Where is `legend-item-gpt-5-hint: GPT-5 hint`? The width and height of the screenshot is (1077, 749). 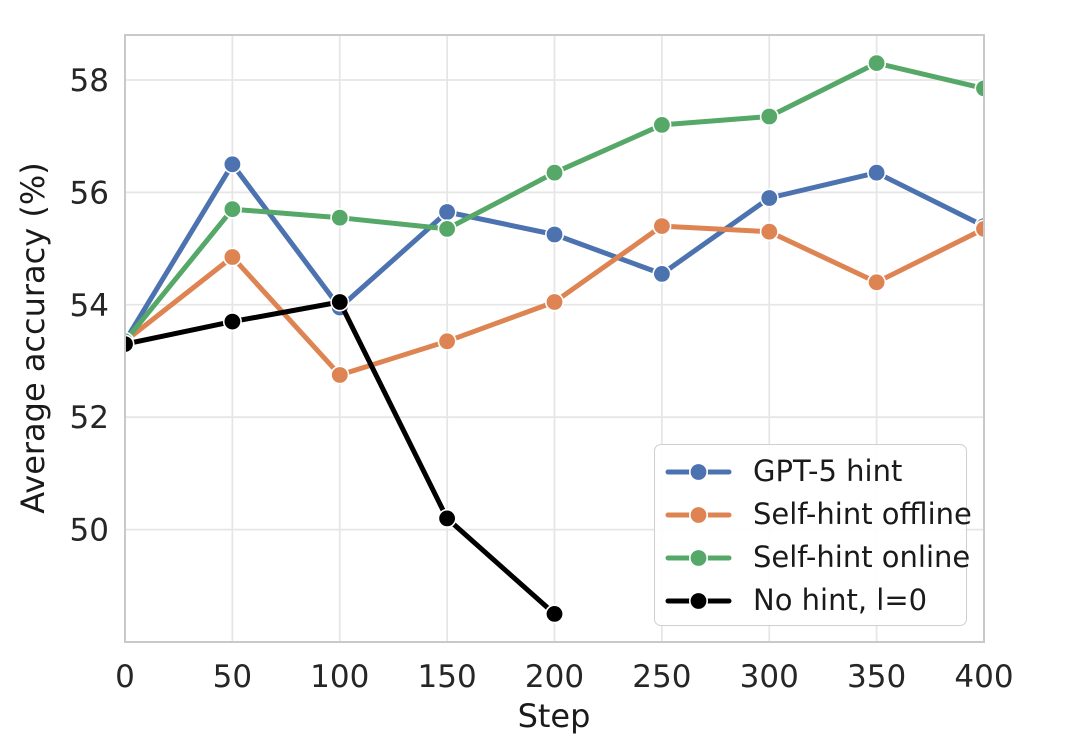
legend-item-gpt-5-hint: GPT-5 hint is located at coordinates (815, 471).